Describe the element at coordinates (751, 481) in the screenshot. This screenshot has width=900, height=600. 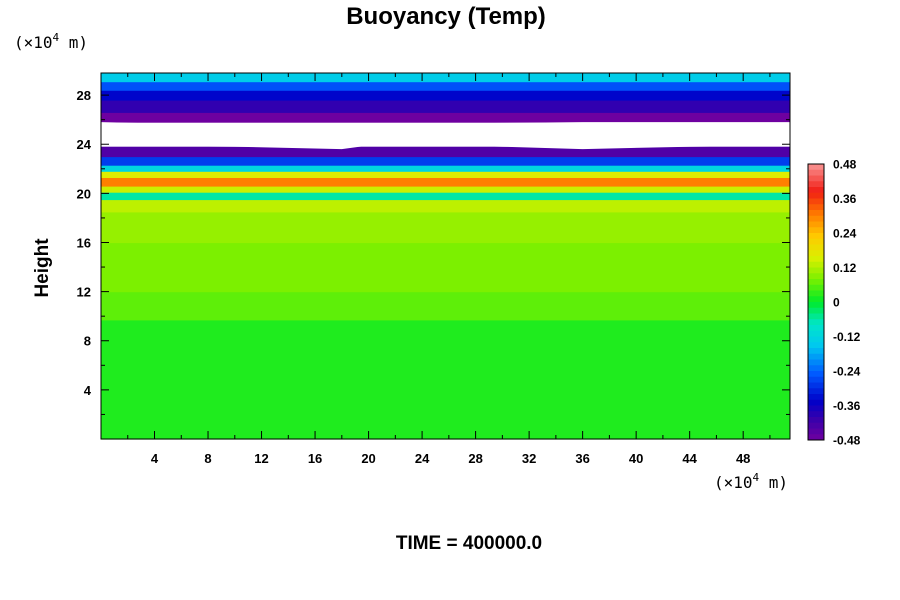
I see `x-axis-unit: (×104 m)` at that location.